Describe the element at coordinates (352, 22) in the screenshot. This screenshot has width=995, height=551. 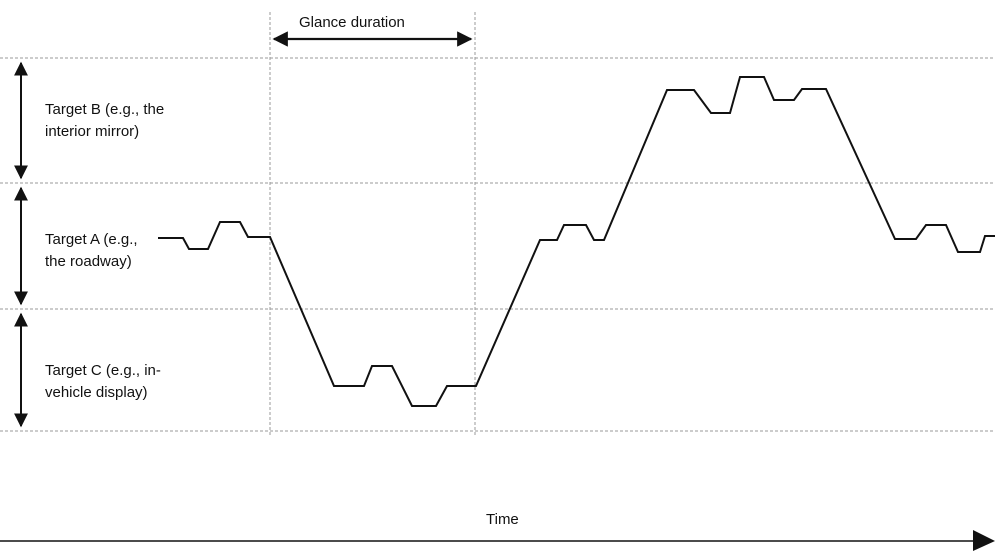
I see `glance-duration-label: Glance duration` at that location.